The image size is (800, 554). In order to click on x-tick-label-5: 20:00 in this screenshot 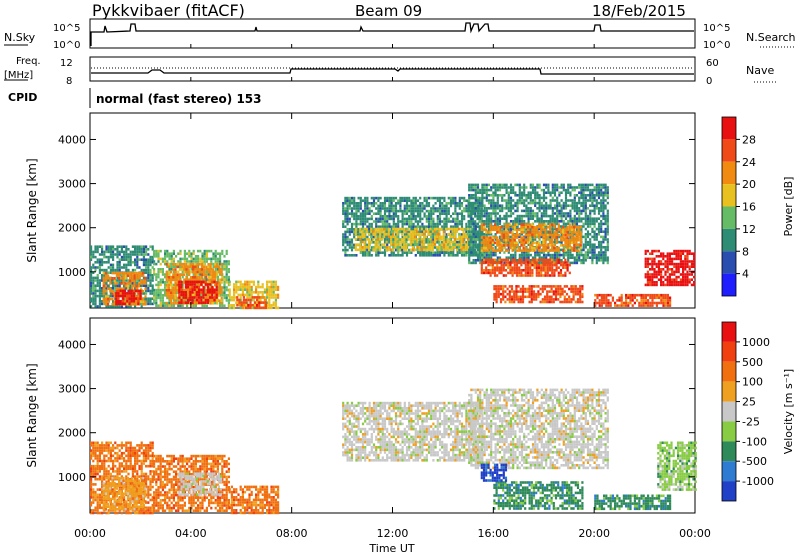, I will do `click(594, 533)`.